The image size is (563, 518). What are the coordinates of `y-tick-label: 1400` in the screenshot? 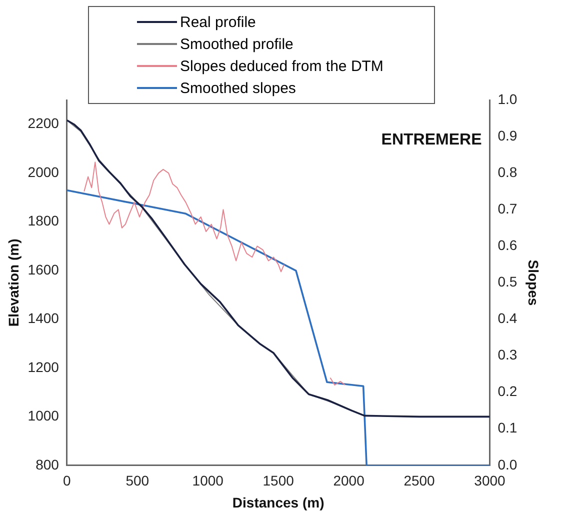 It's located at (44, 318).